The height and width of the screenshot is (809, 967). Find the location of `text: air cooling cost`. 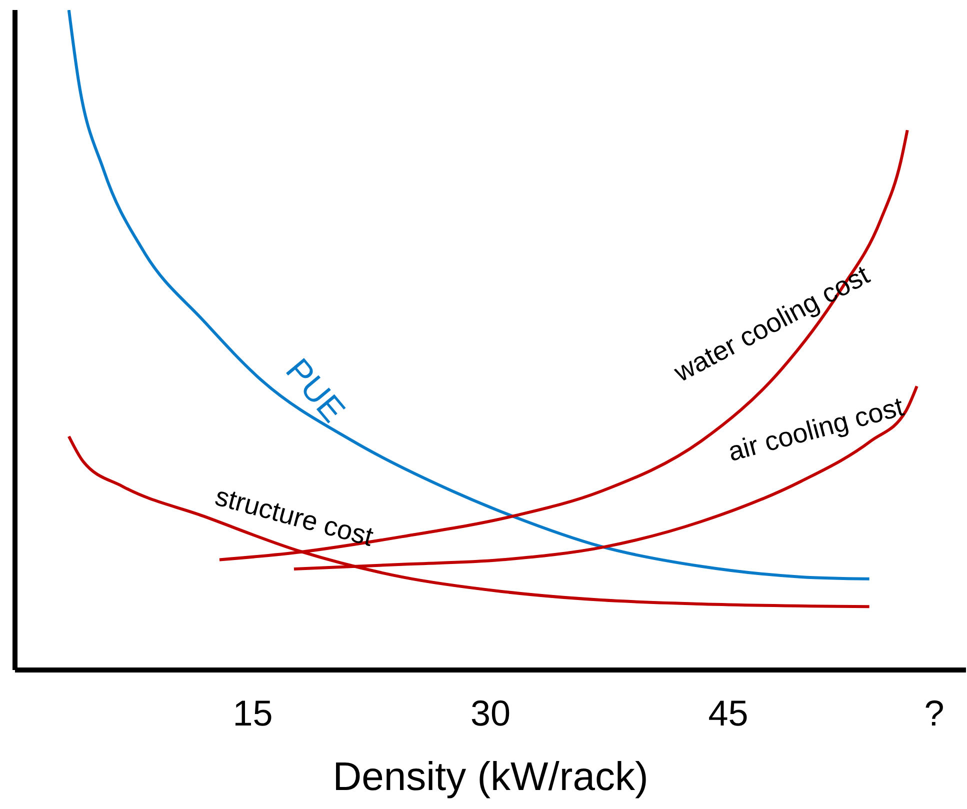

text: air cooling cost is located at coordinates (816, 429).